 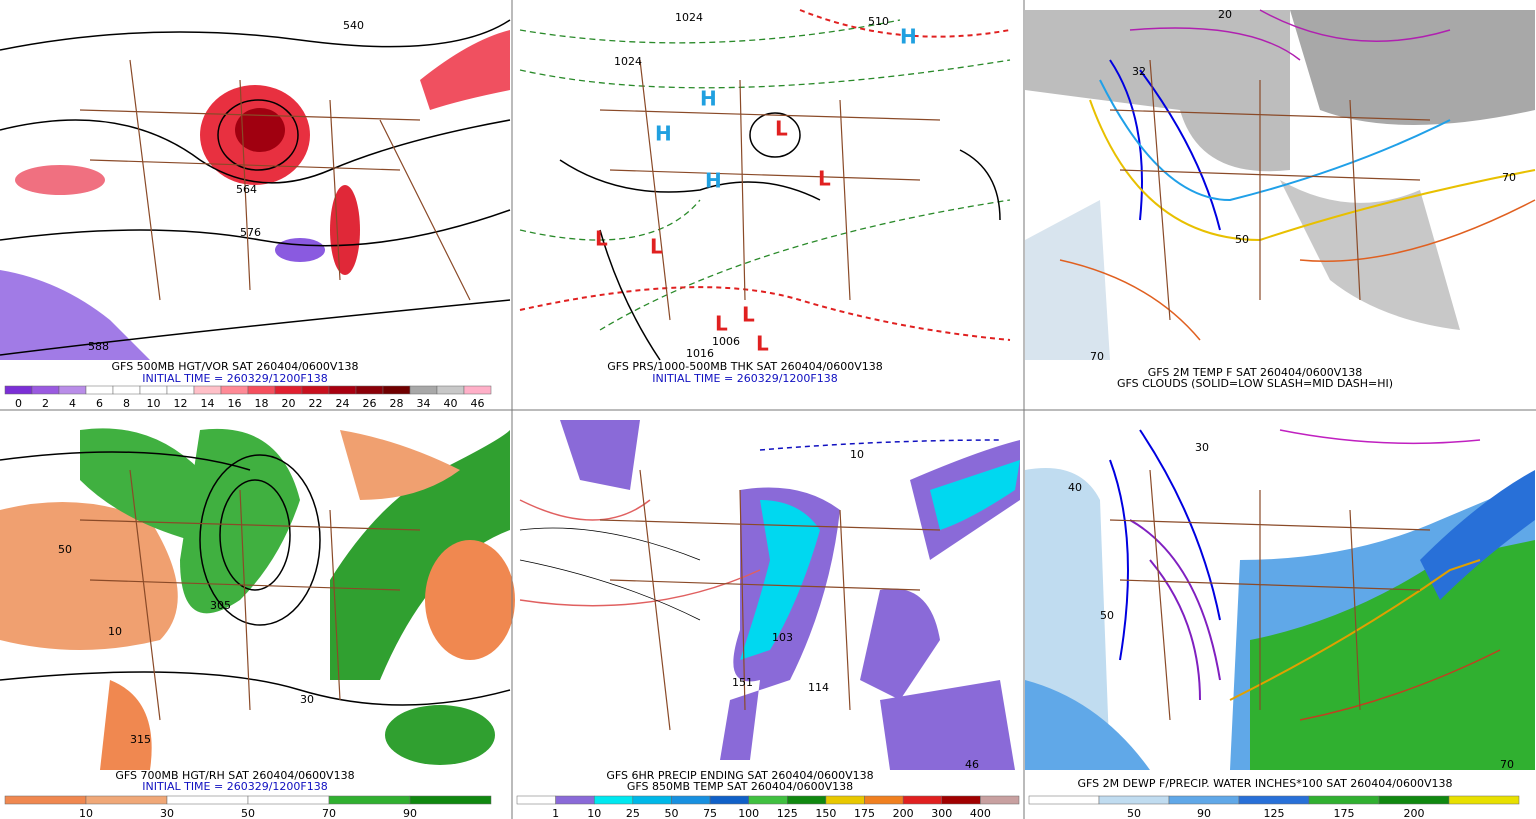 I want to click on contour-label: 1016, so click(x=700, y=353).